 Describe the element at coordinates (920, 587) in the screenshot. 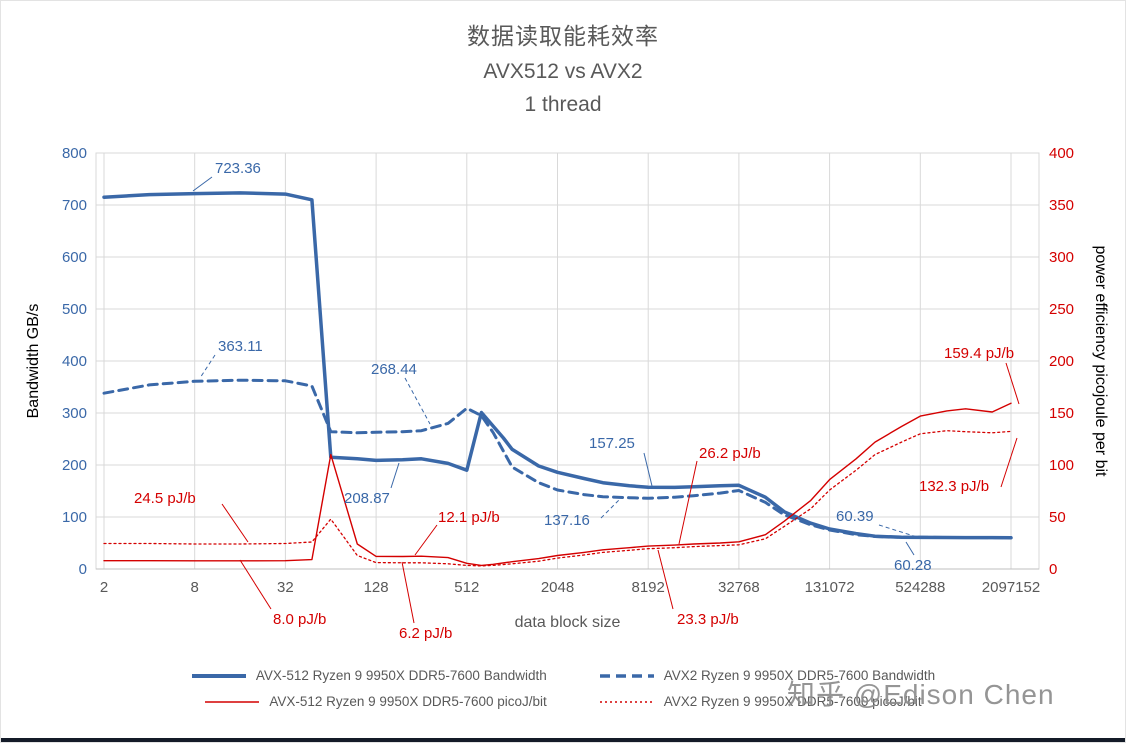

I see `x-tick-label: 524288` at that location.